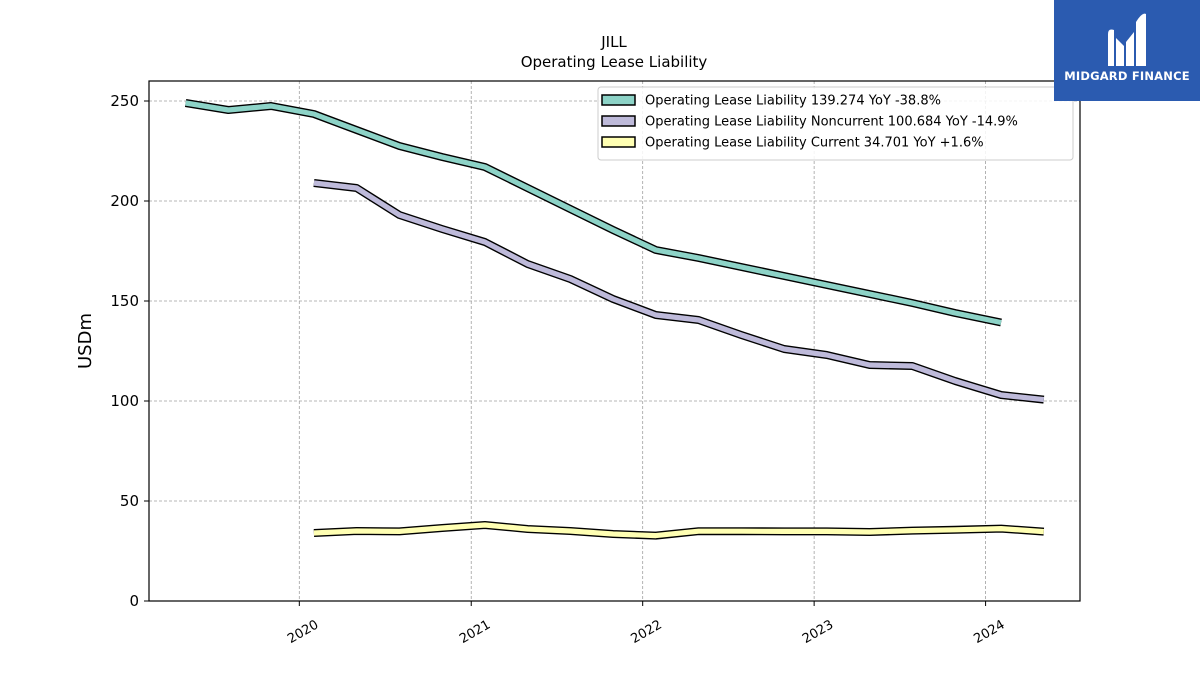 Image resolution: width=1200 pixels, height=675 pixels. I want to click on y-axis-label: USDm, so click(85, 341).